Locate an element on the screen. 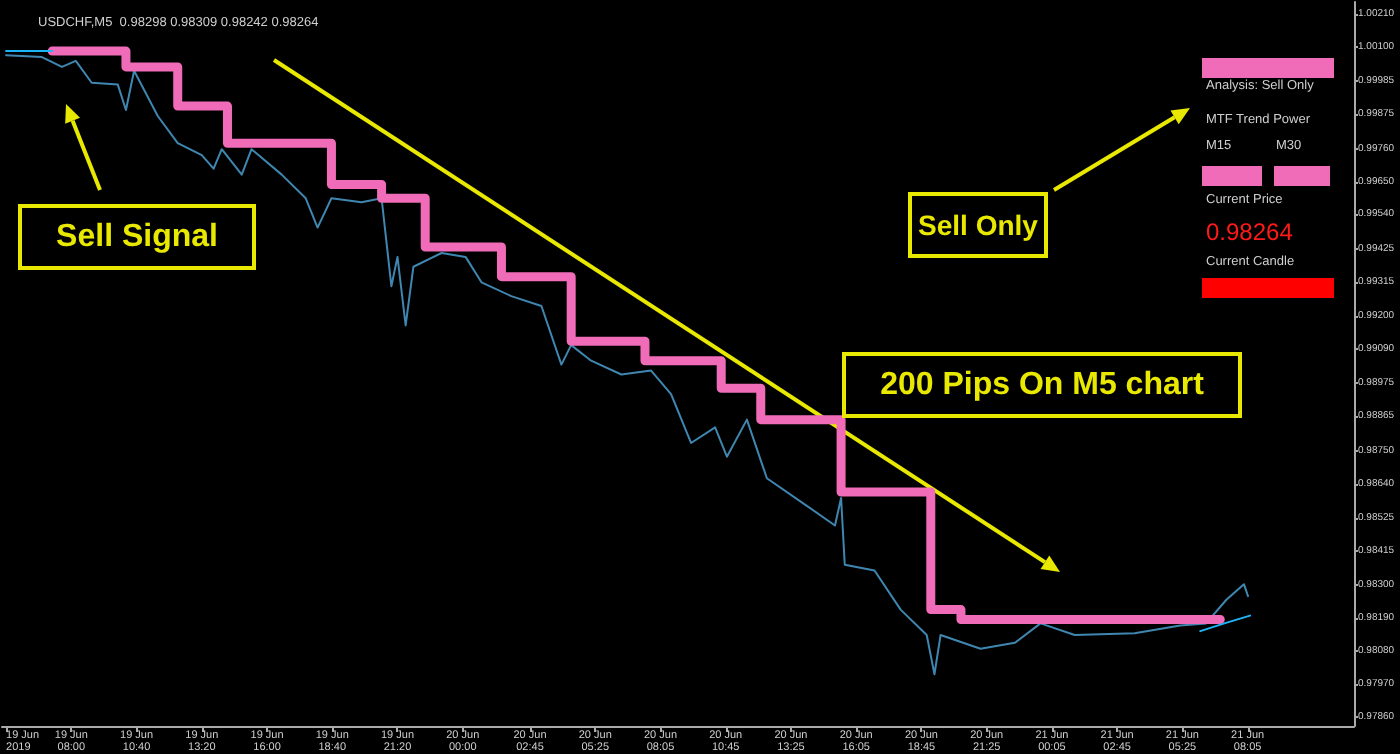 This screenshot has width=1400, height=754. annotation: 200 Pips On M5 chart is located at coordinates (1043, 385).